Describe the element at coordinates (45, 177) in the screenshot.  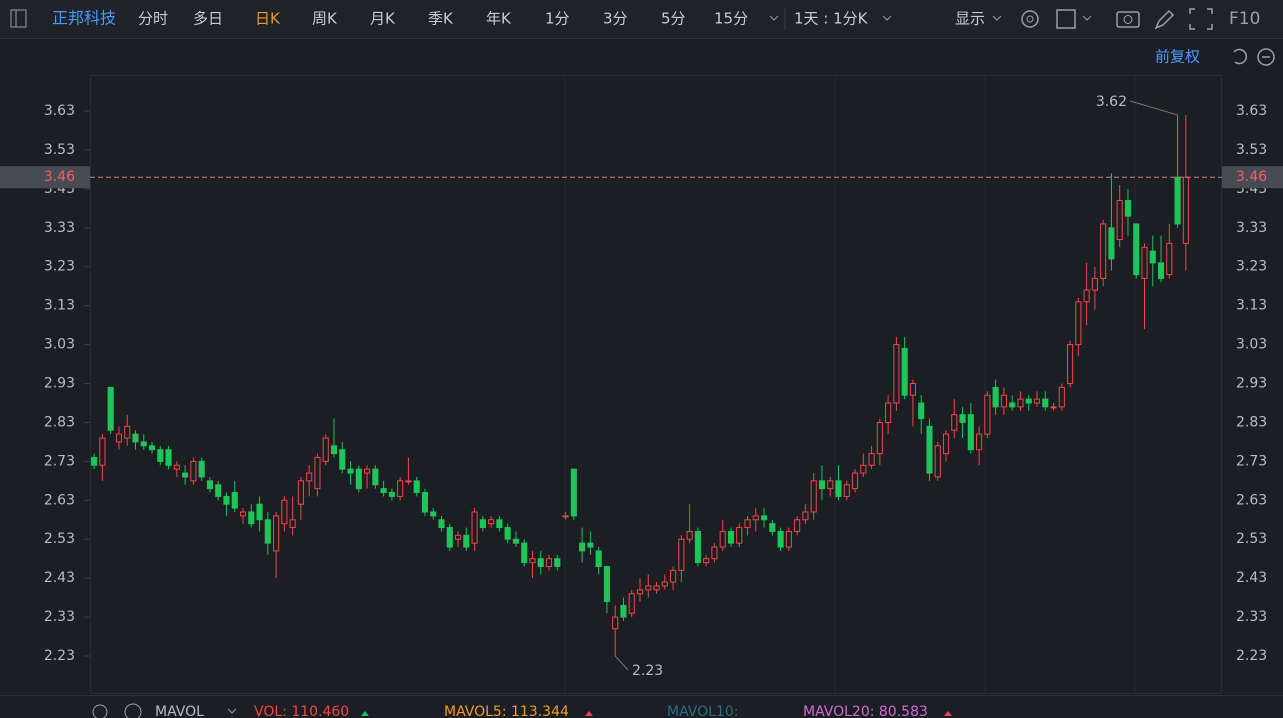
I see `price-tag-bg` at that location.